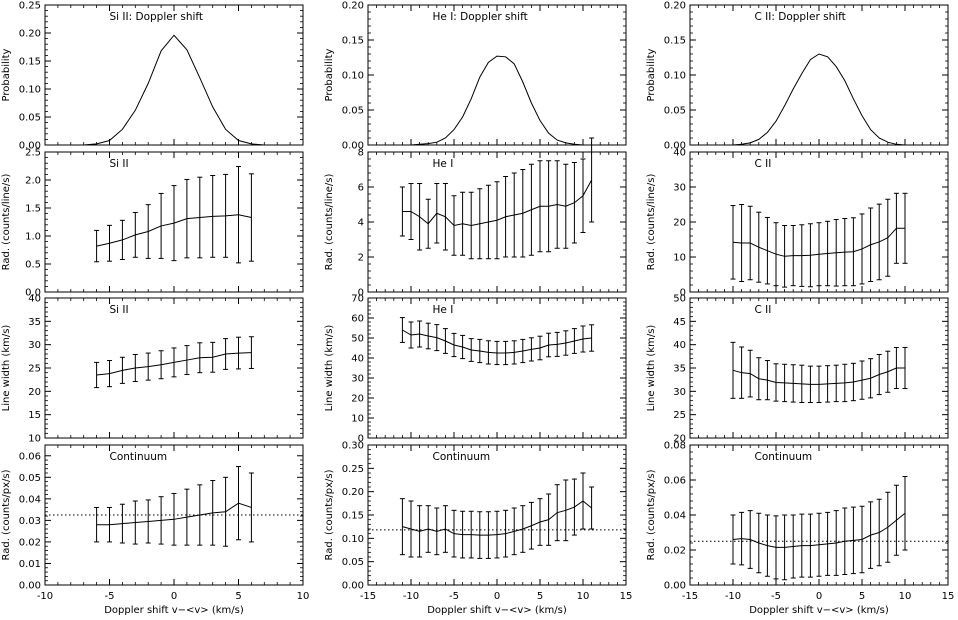  I want to click on panel-title: He I, so click(443, 310).